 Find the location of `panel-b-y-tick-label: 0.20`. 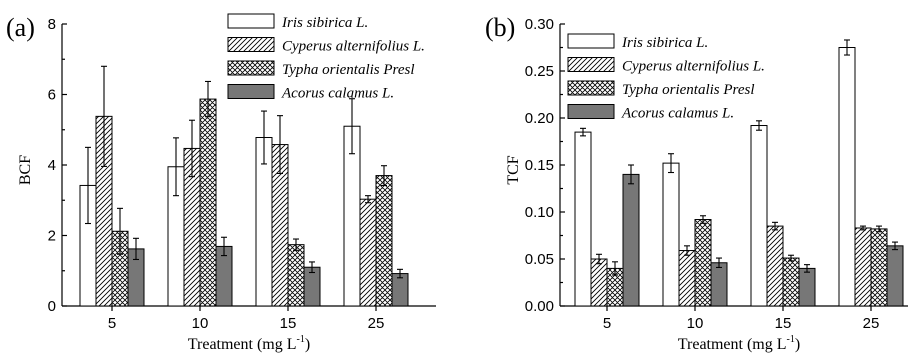

panel-b-y-tick-label: 0.20 is located at coordinates (539, 118).